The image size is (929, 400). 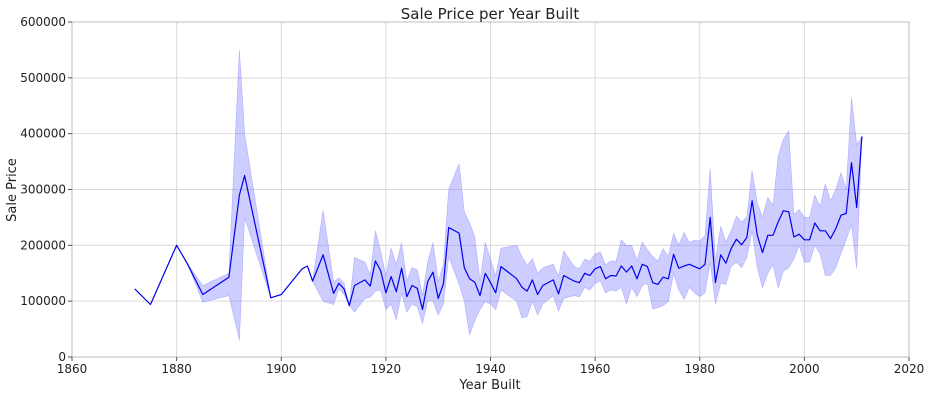 I want to click on x-axis-ticks: 1860 1880 1900 1920 1940 1960 1980 2000 2020, so click(x=491, y=366).